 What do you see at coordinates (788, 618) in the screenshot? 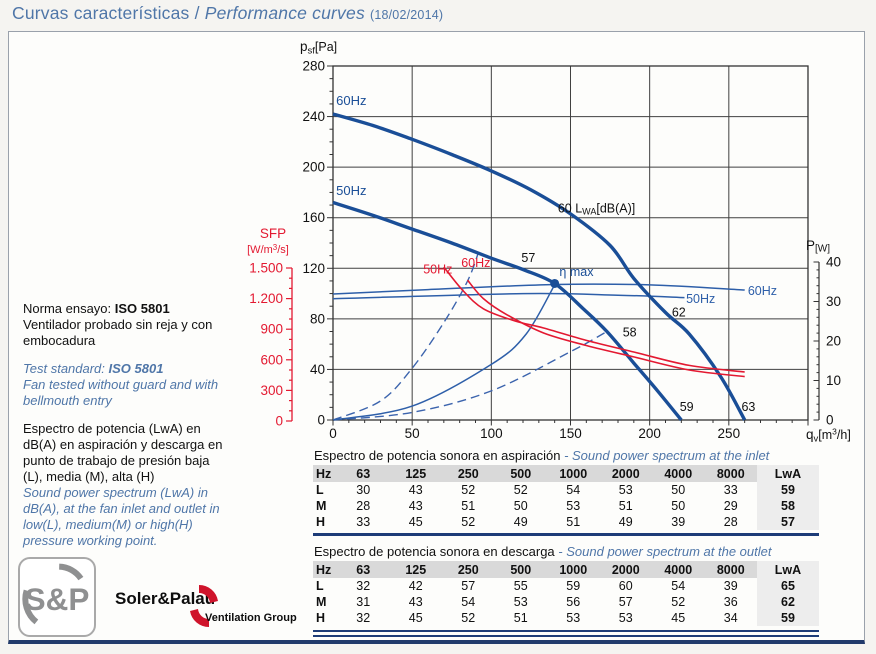
I see `lwa-cell: 59` at bounding box center [788, 618].